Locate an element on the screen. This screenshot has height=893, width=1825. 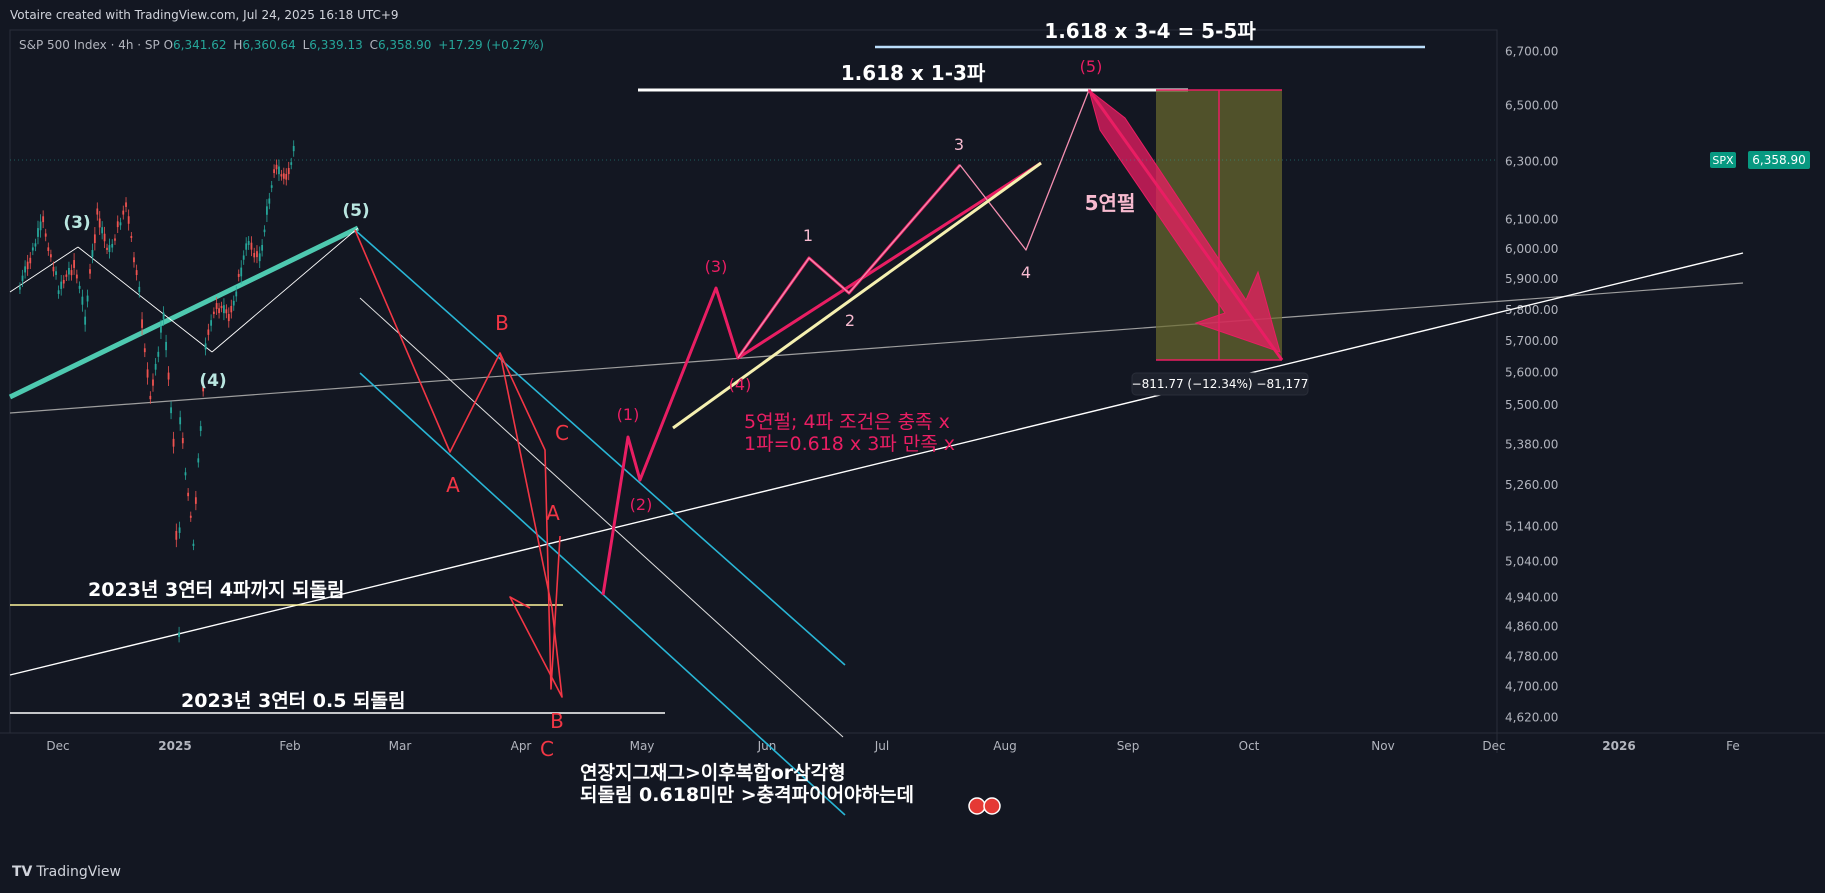
x-tick-label: Fe is located at coordinates (1733, 746).